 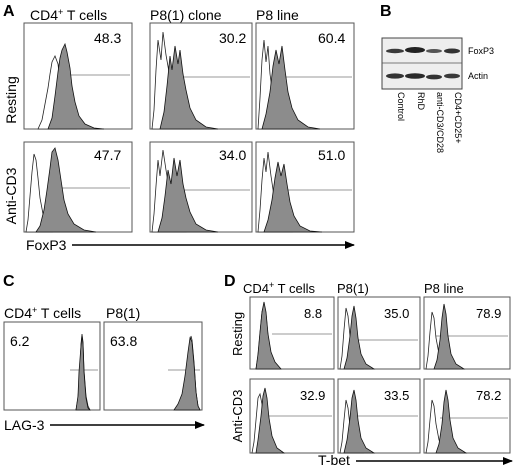 I want to click on panel-d-histogram-r1-c2: 35.0, so click(x=379, y=333).